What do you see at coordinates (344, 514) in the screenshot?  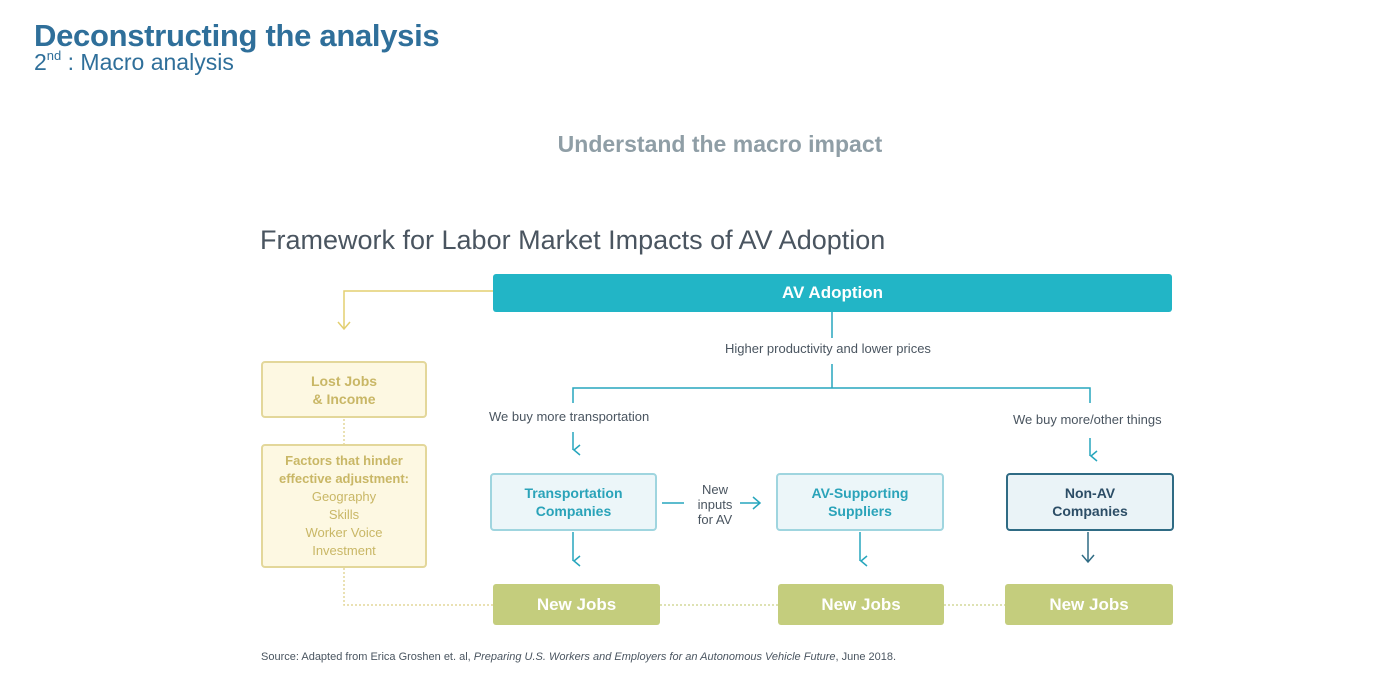 I see `factor-skills: Skills` at bounding box center [344, 514].